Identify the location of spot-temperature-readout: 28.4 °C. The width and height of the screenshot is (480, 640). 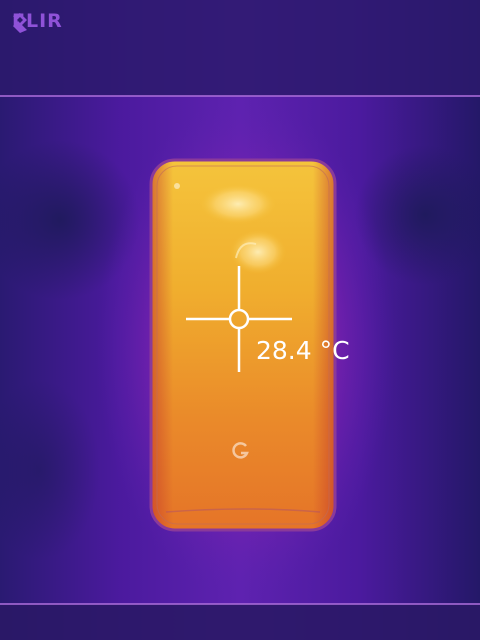
(303, 350).